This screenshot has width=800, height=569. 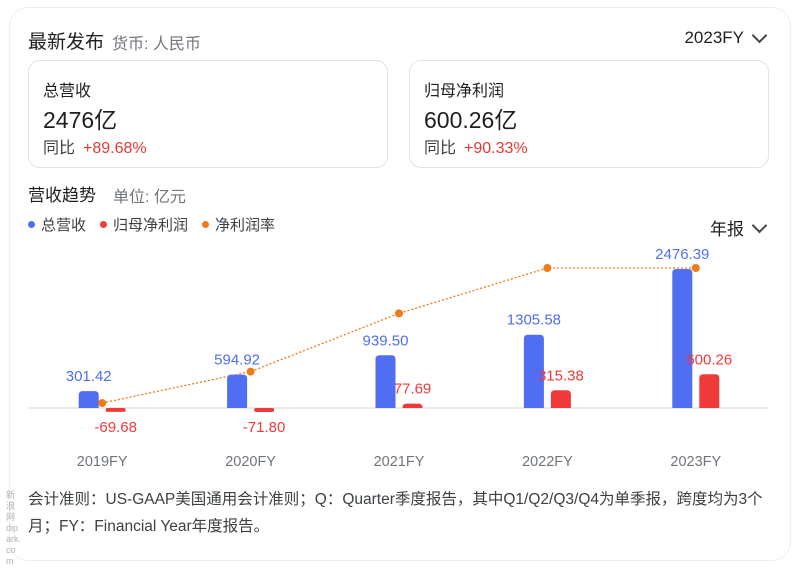 I want to click on net-profit-data-label: -71.80, so click(x=264, y=427).